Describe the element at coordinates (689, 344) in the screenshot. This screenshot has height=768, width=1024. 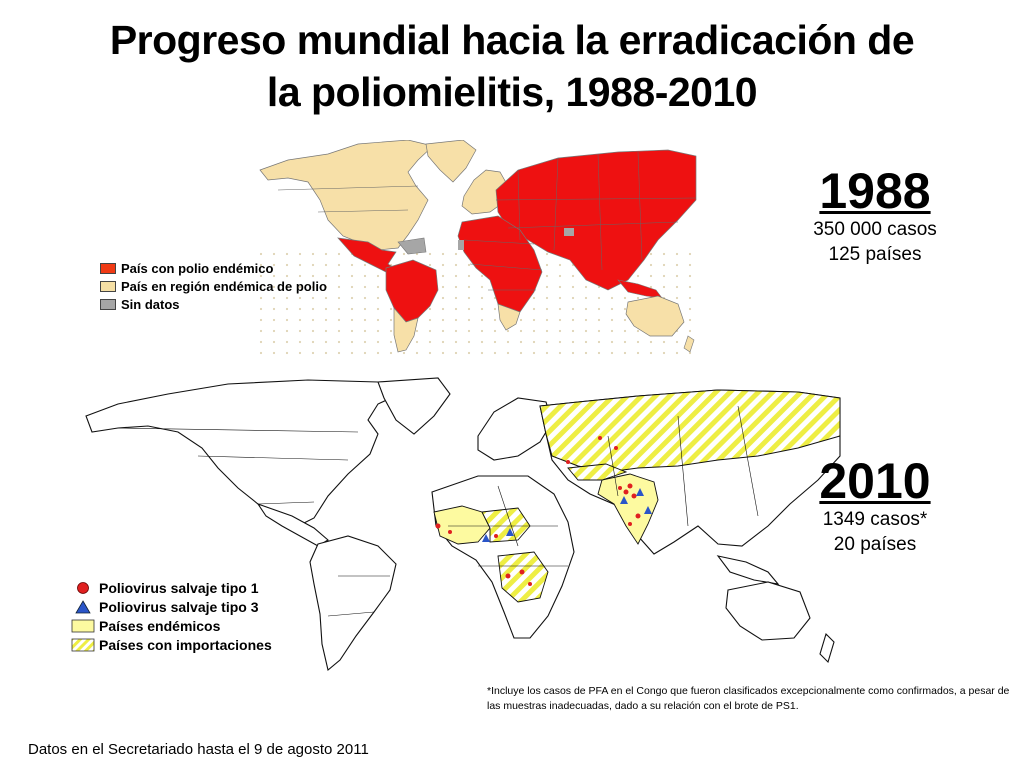
I see `new-zealand-region` at that location.